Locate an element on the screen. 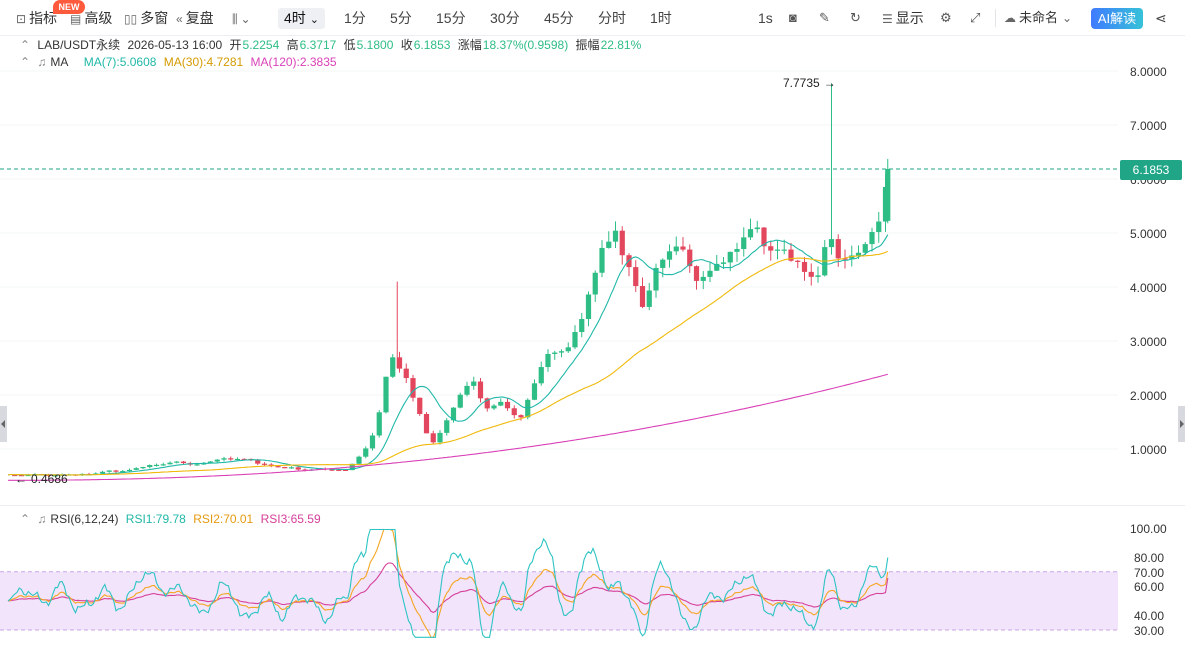 Image resolution: width=1185 pixels, height=646 pixels. camera-icon: ◙ is located at coordinates (793, 17).